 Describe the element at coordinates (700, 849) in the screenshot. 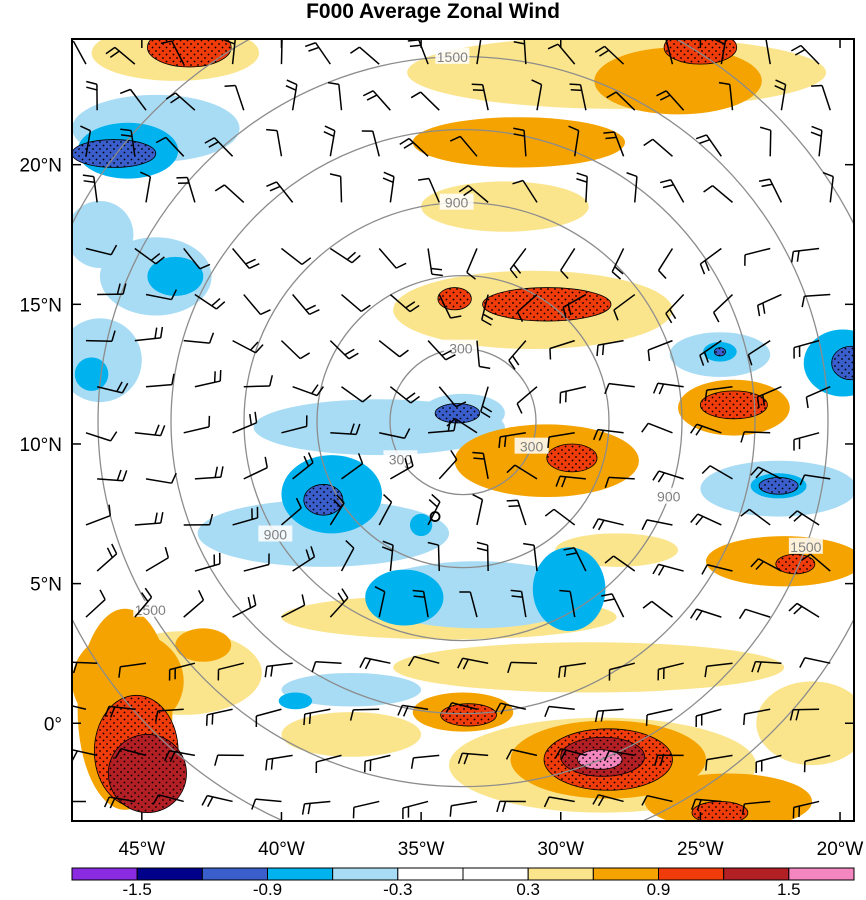

I see `x-tick-label: 25°W` at that location.